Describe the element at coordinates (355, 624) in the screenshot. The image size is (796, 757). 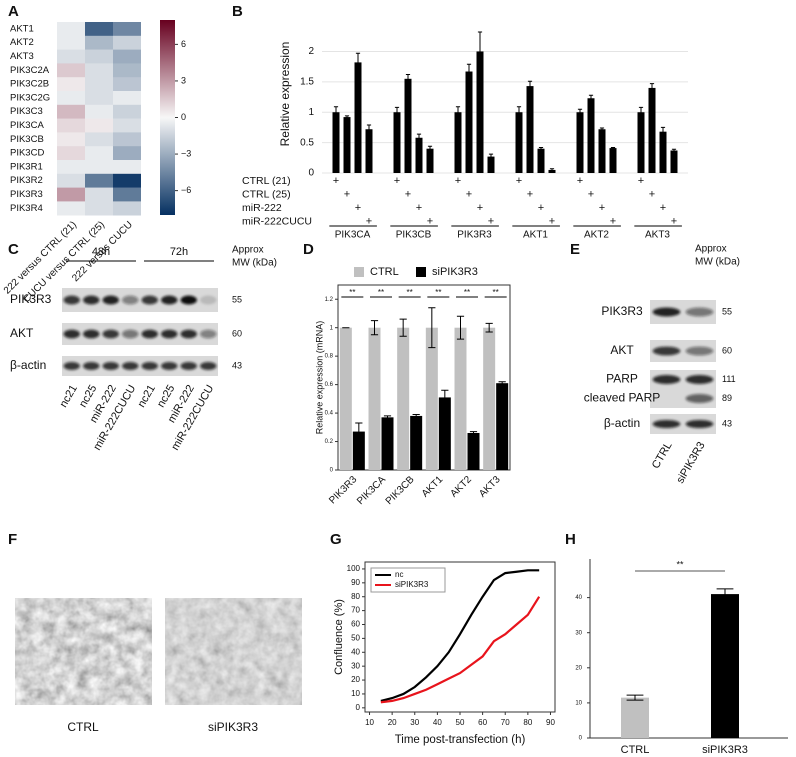
I see `y-tick-label: 60` at that location.